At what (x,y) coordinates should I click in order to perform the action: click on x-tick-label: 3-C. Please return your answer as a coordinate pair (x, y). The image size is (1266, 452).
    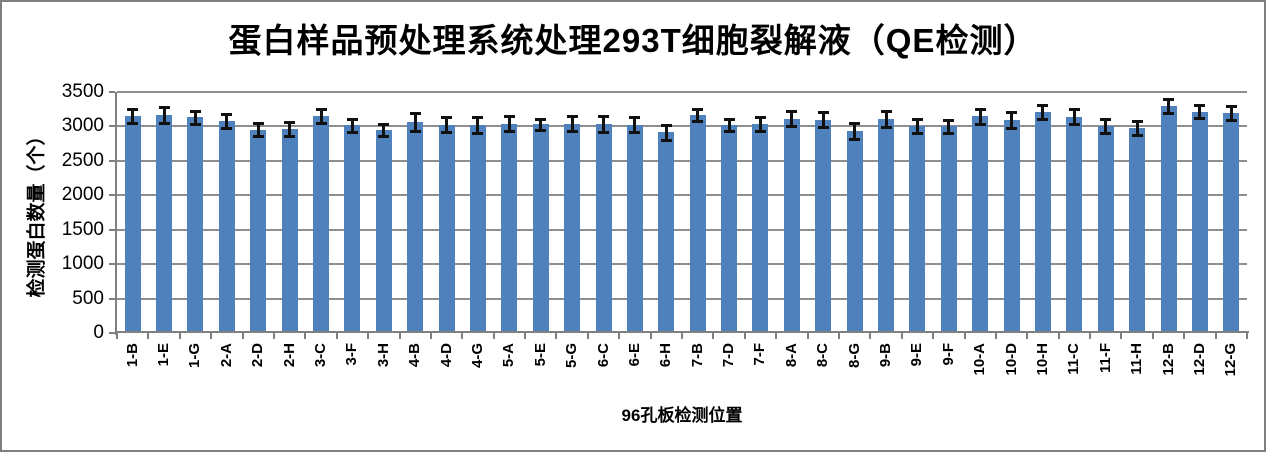
    Looking at the image, I should click on (321, 355).